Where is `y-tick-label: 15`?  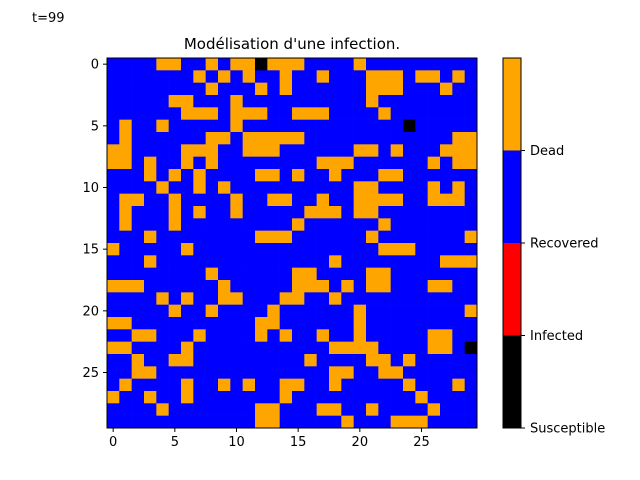
y-tick-label: 15 is located at coordinates (90, 250).